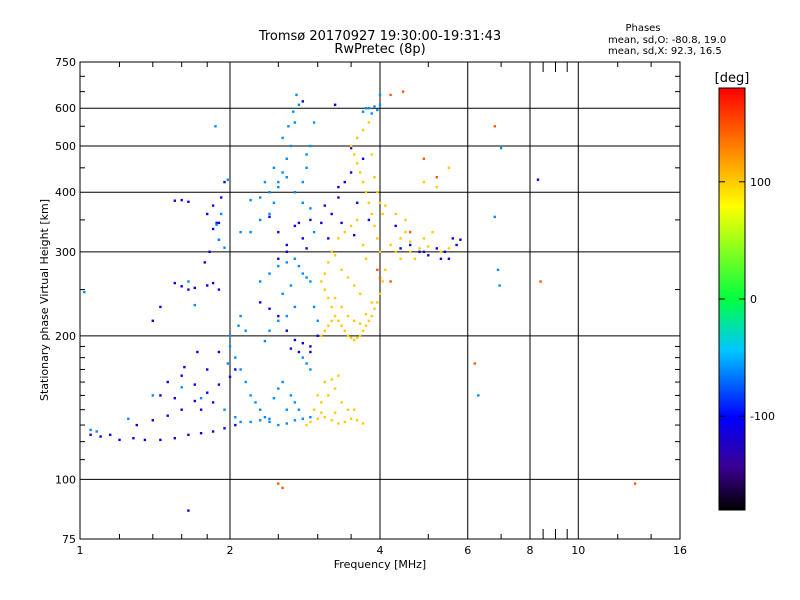  I want to click on x-tick-label: 4, so click(380, 550).